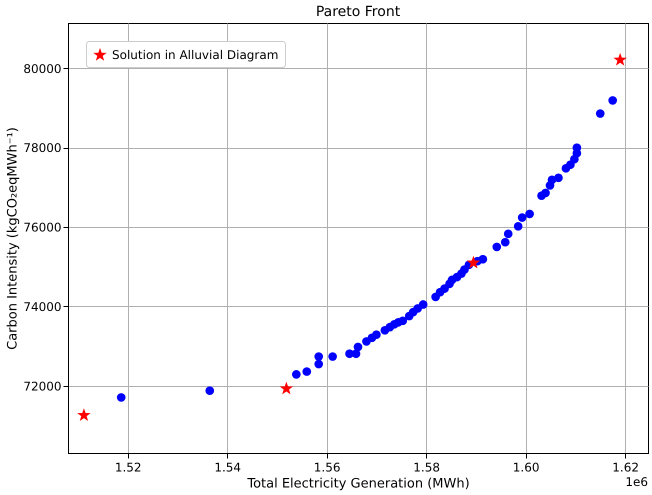  Describe the element at coordinates (526, 467) in the screenshot. I see `x-tick-label: 1.60` at that location.